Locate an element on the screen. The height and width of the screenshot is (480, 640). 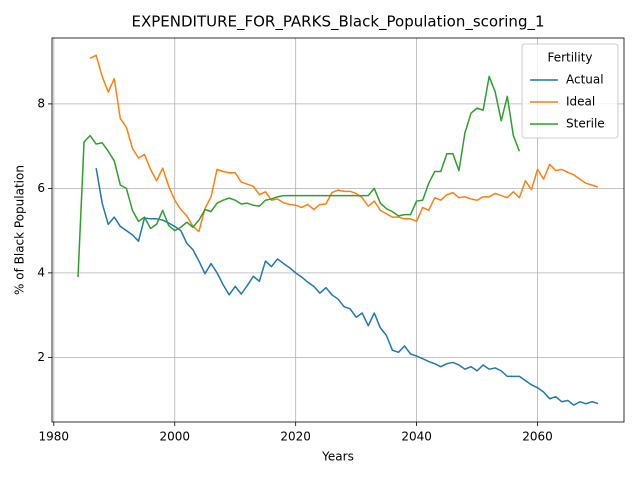
x-axis-label: Years is located at coordinates (337, 457).